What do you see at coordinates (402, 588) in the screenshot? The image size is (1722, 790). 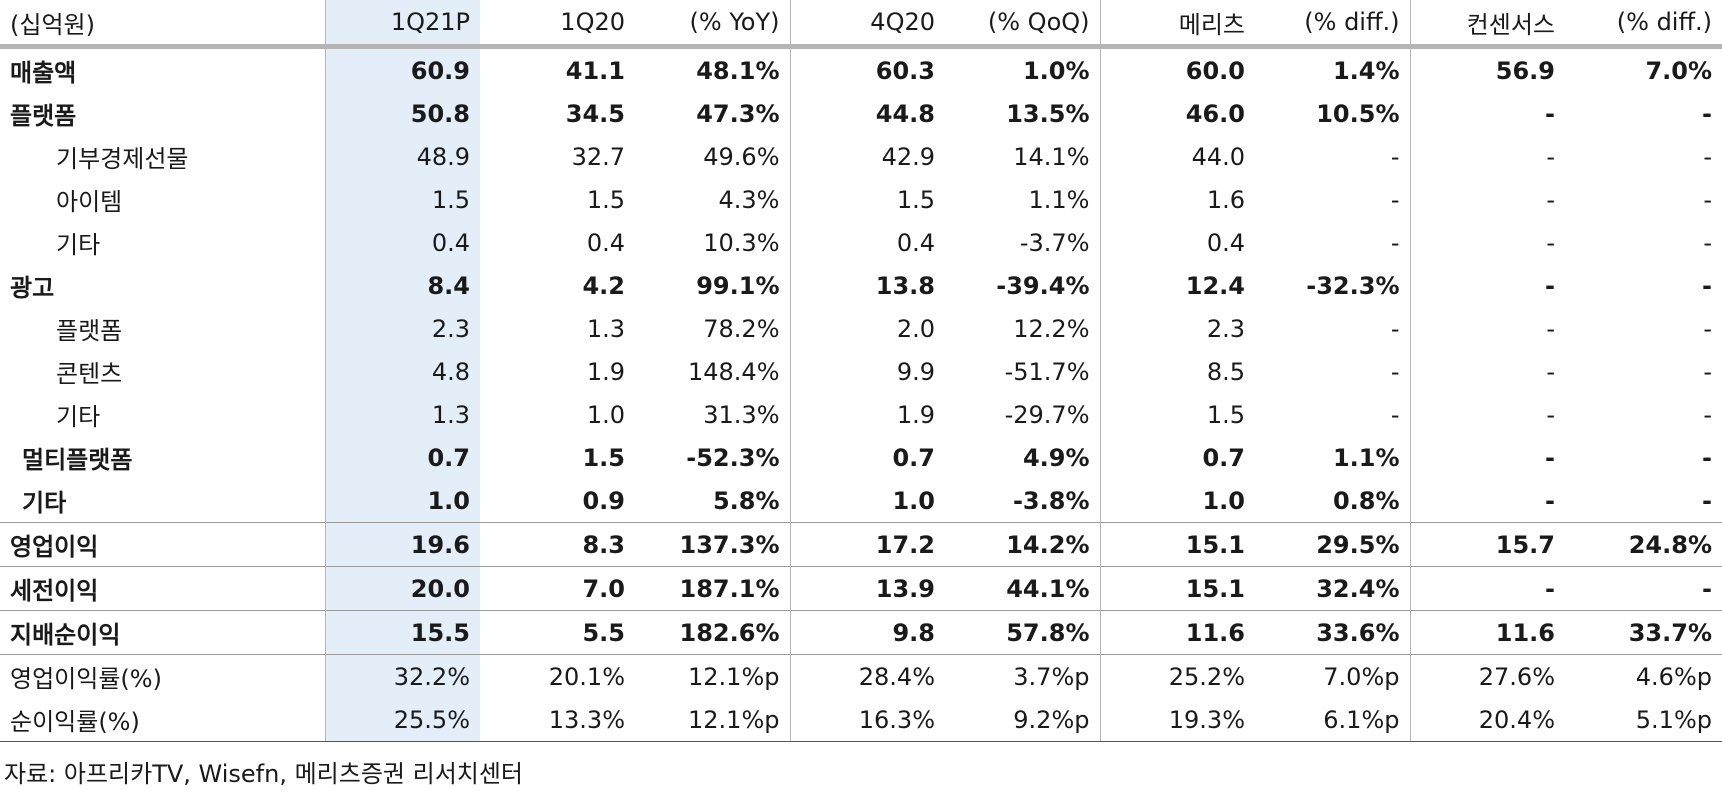 I see `table-cell: 20.0` at bounding box center [402, 588].